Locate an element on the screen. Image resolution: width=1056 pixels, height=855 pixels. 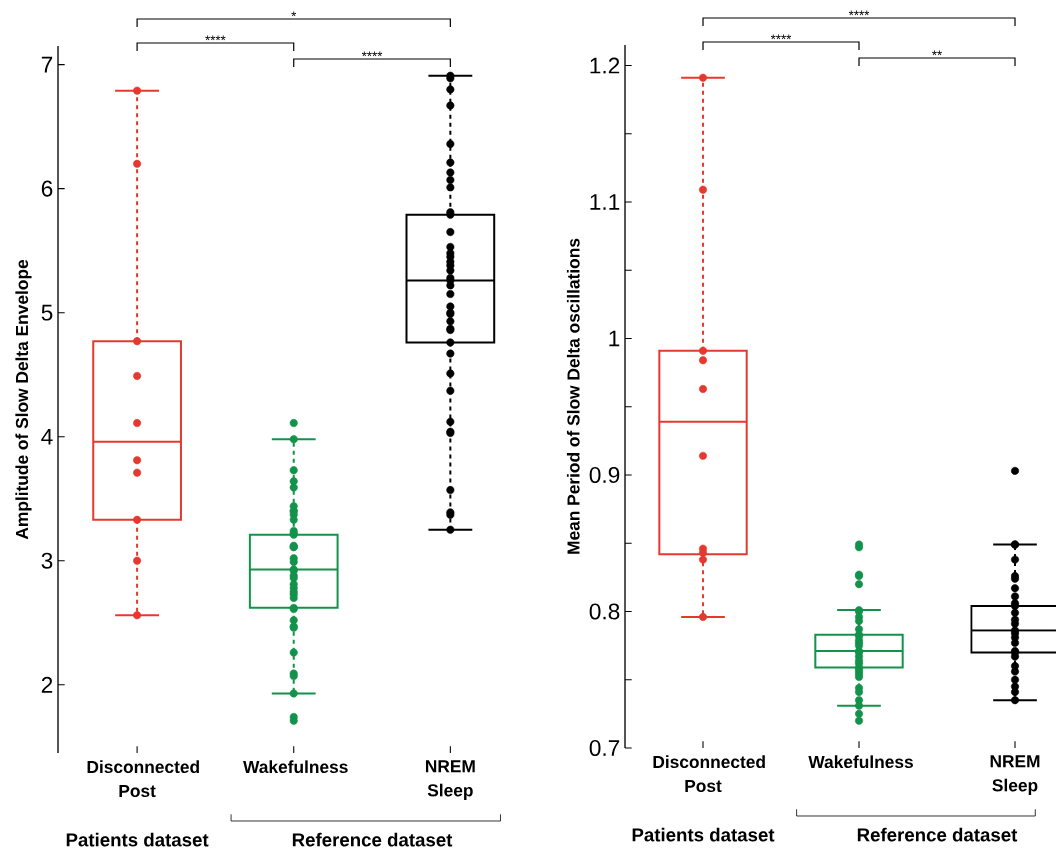
annotation: ** is located at coordinates (937, 53).